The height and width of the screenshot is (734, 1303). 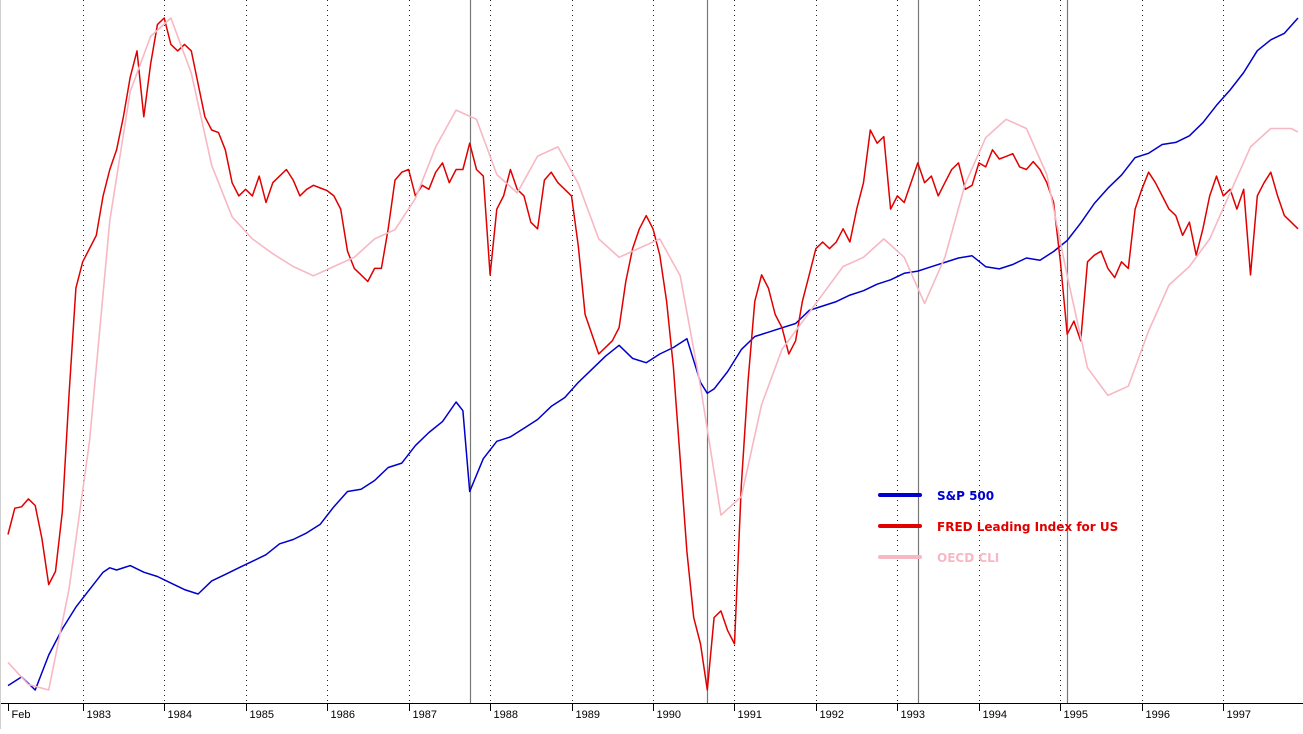 I want to click on x-tick-label: 1985, so click(x=262, y=715).